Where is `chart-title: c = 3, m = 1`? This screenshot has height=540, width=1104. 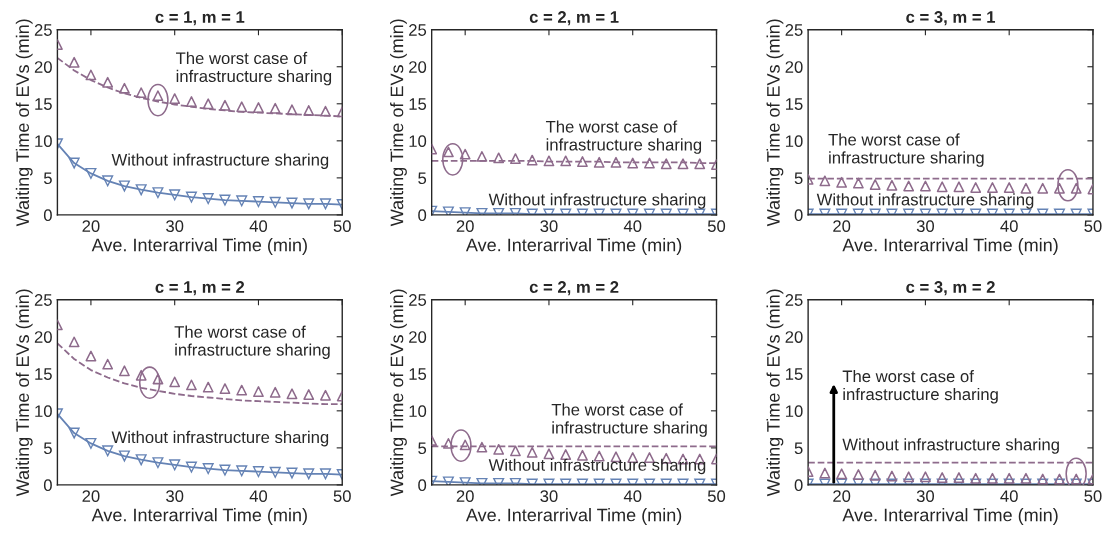 chart-title: c = 3, m = 1 is located at coordinates (951, 18).